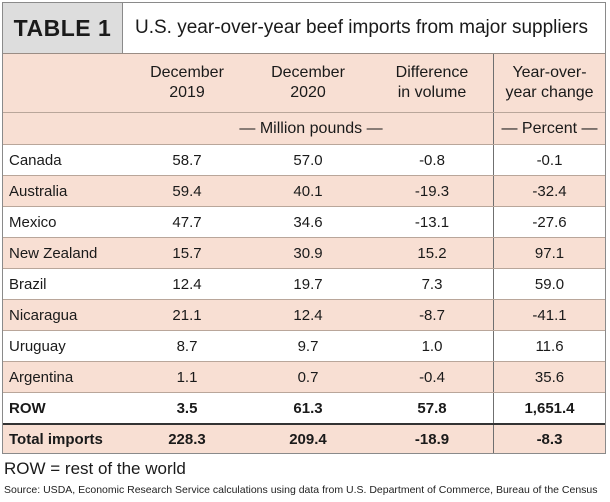 The width and height of the screenshot is (610, 502). I want to click on table-row: Brazil 12.4 19.7 7.3 59.0, so click(304, 283).